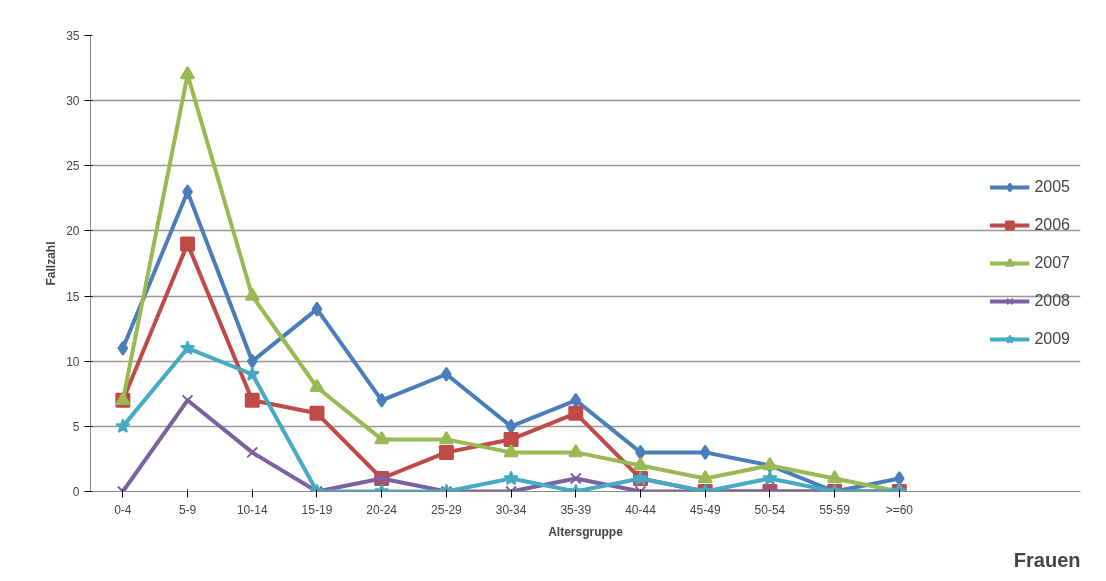  I want to click on x-tick-label: 25-29, so click(447, 509).